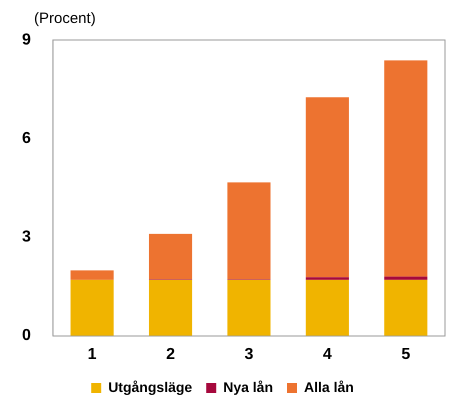 This screenshot has width=457, height=405. What do you see at coordinates (171, 354) in the screenshot?
I see `x-tick-label: 2` at bounding box center [171, 354].